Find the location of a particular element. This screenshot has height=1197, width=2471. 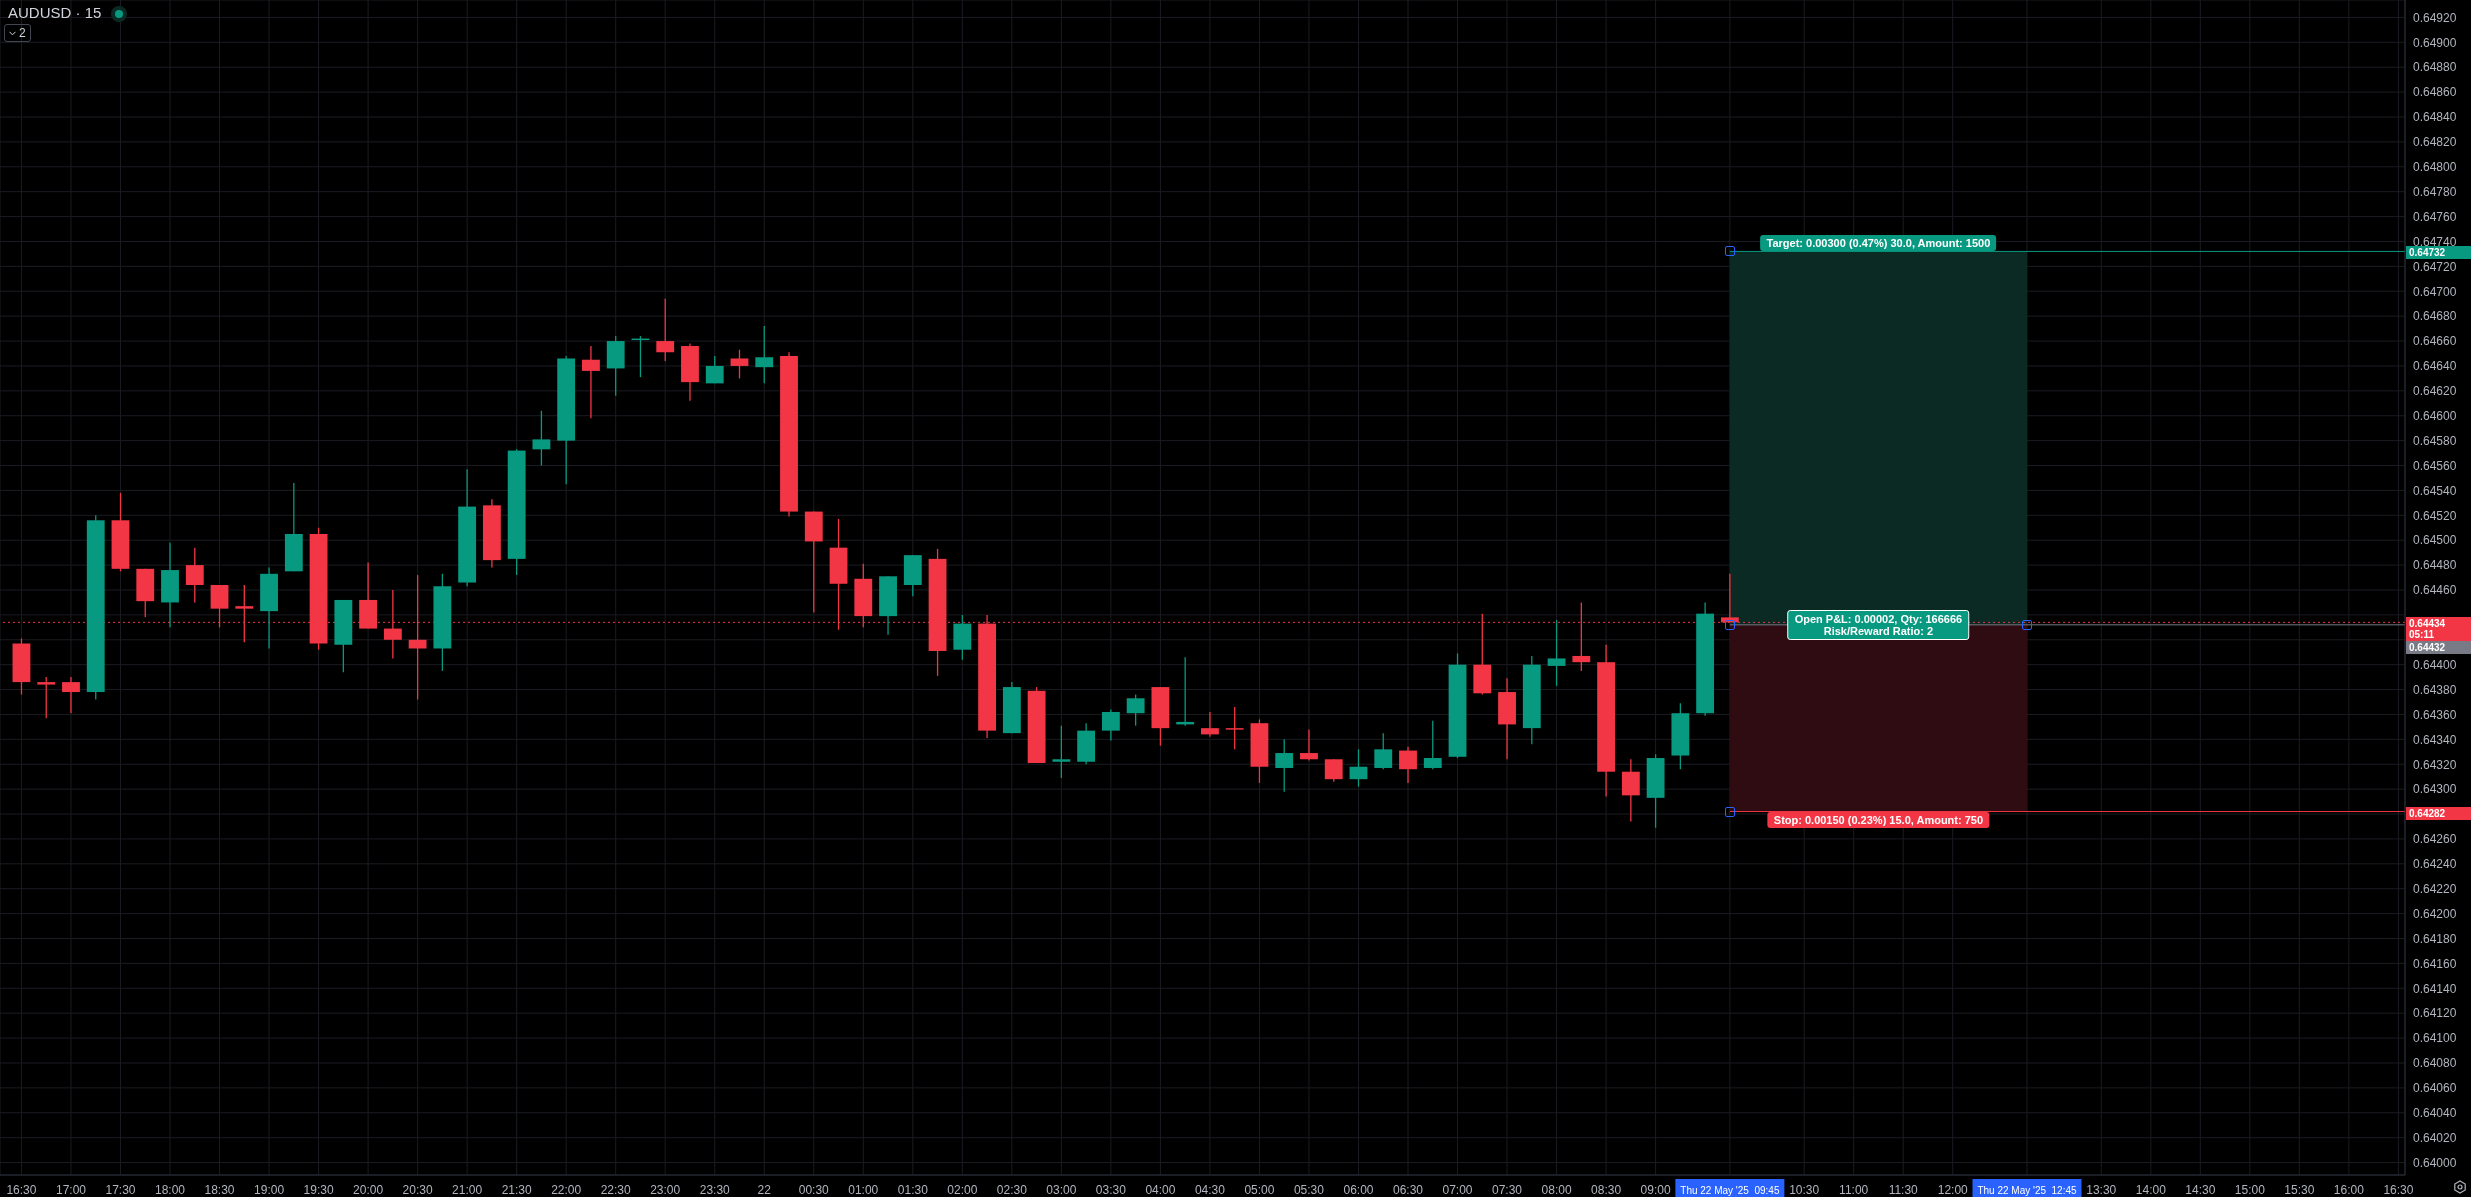

y-tick-label: 0.64860 is located at coordinates (2435, 92).